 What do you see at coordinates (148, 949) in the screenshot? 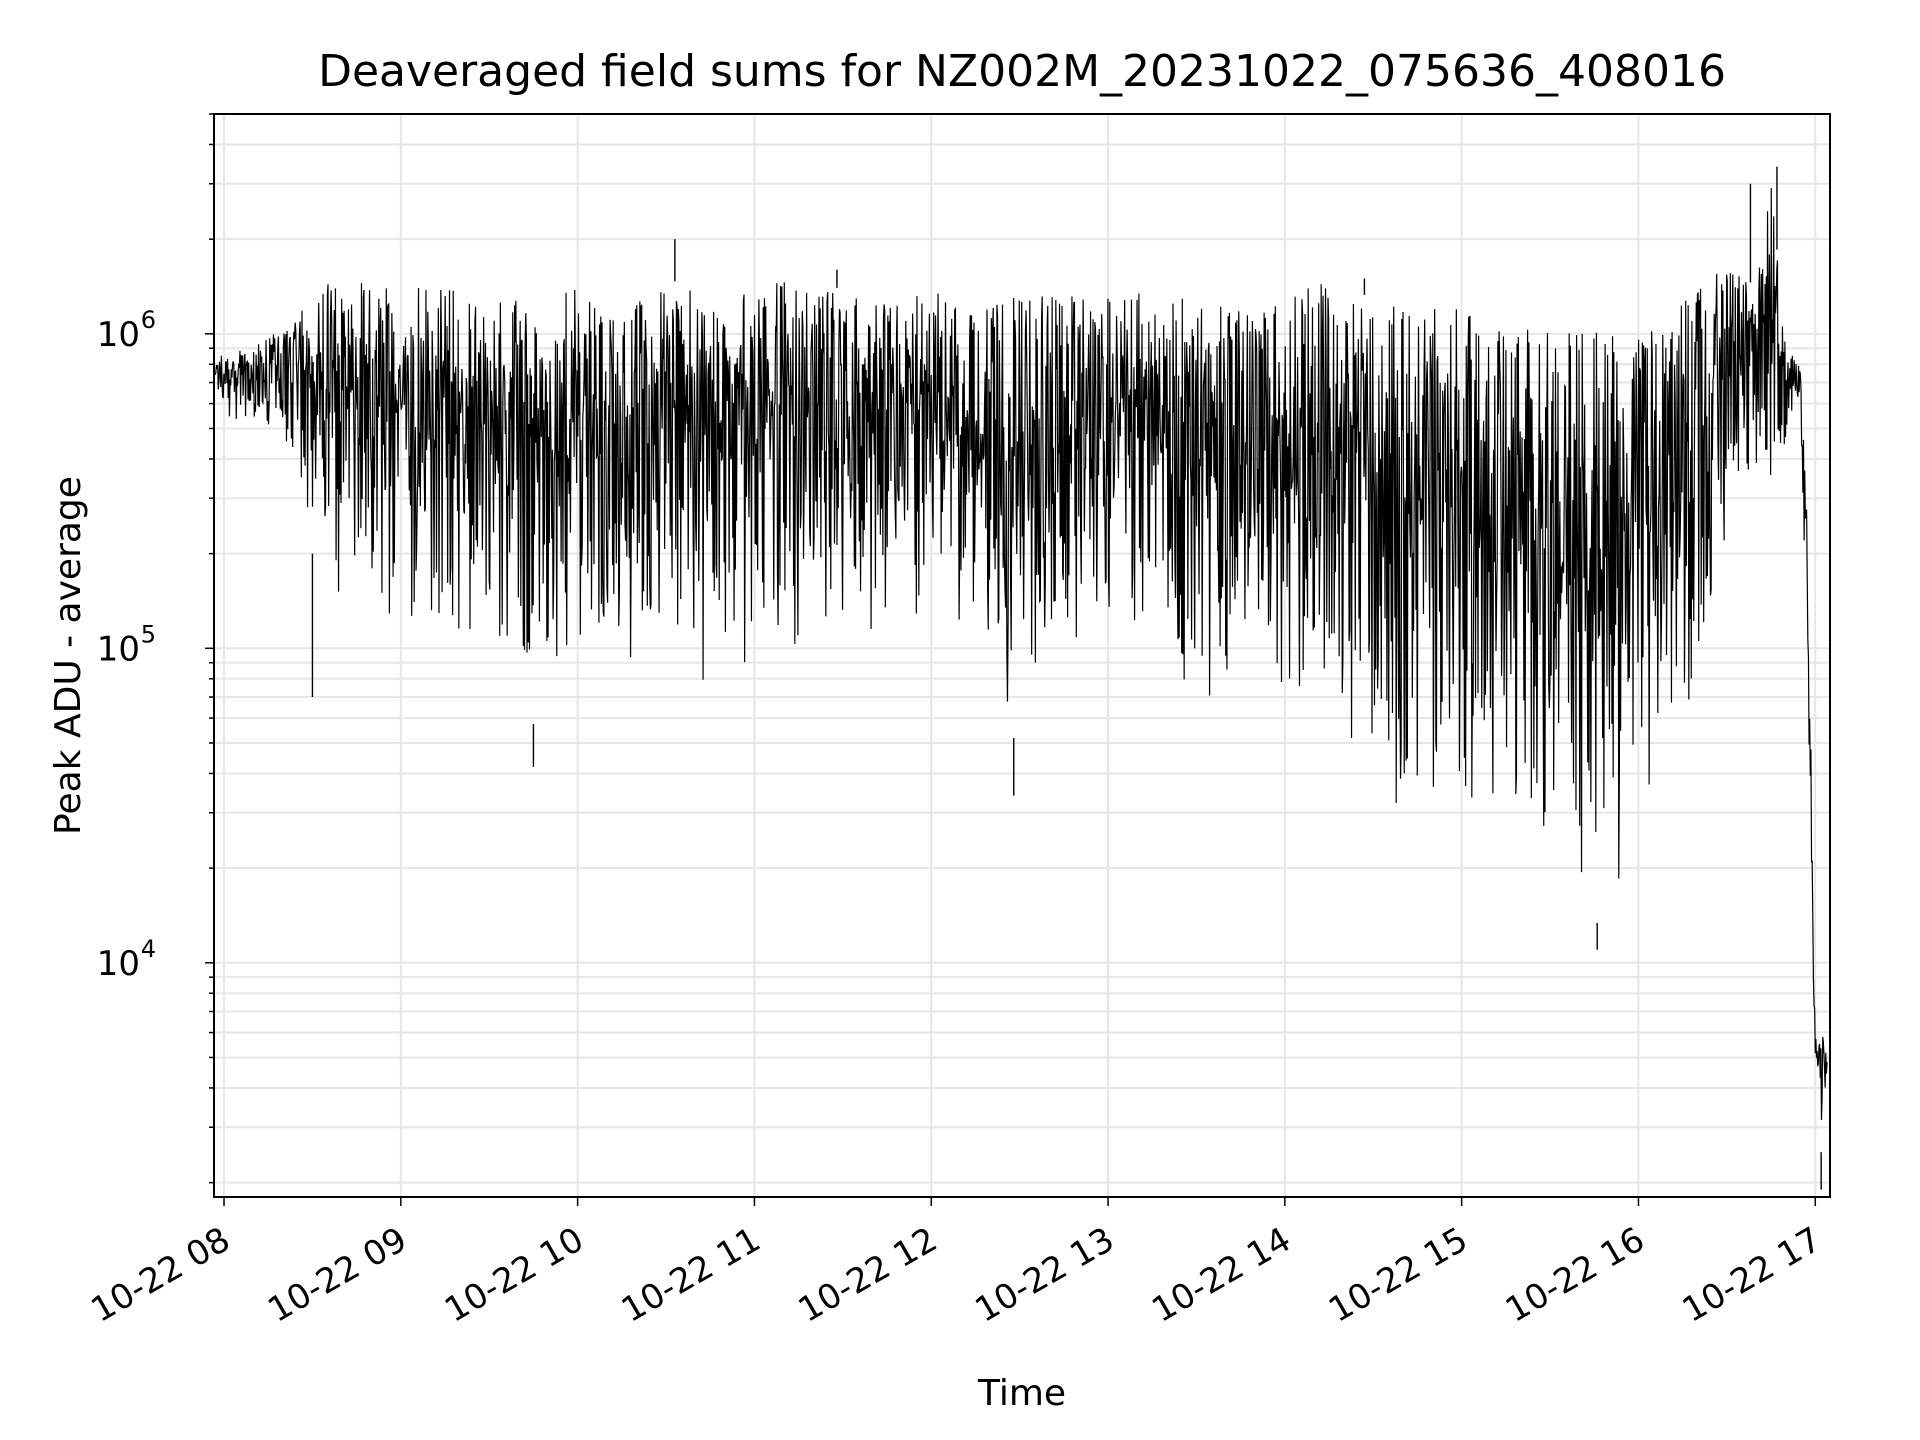
I see `y-tick-exponent: 4` at bounding box center [148, 949].